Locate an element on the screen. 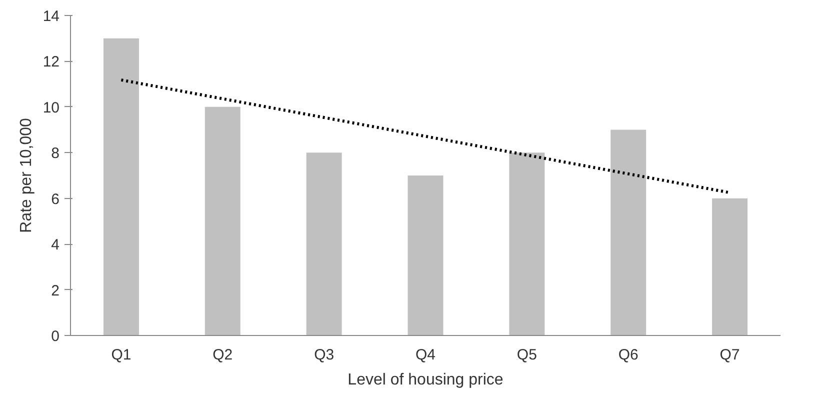  y-tick-label: 4 is located at coordinates (55, 245).